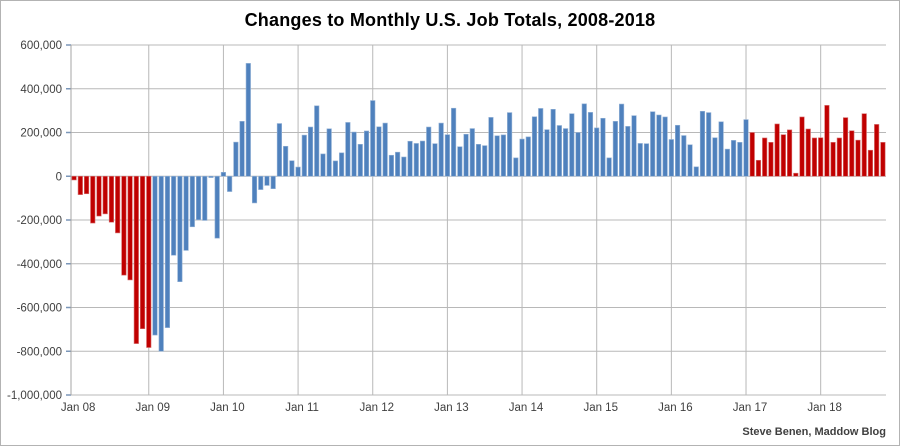 The image size is (900, 446). I want to click on bar-Dec-2017, so click(814, 157).